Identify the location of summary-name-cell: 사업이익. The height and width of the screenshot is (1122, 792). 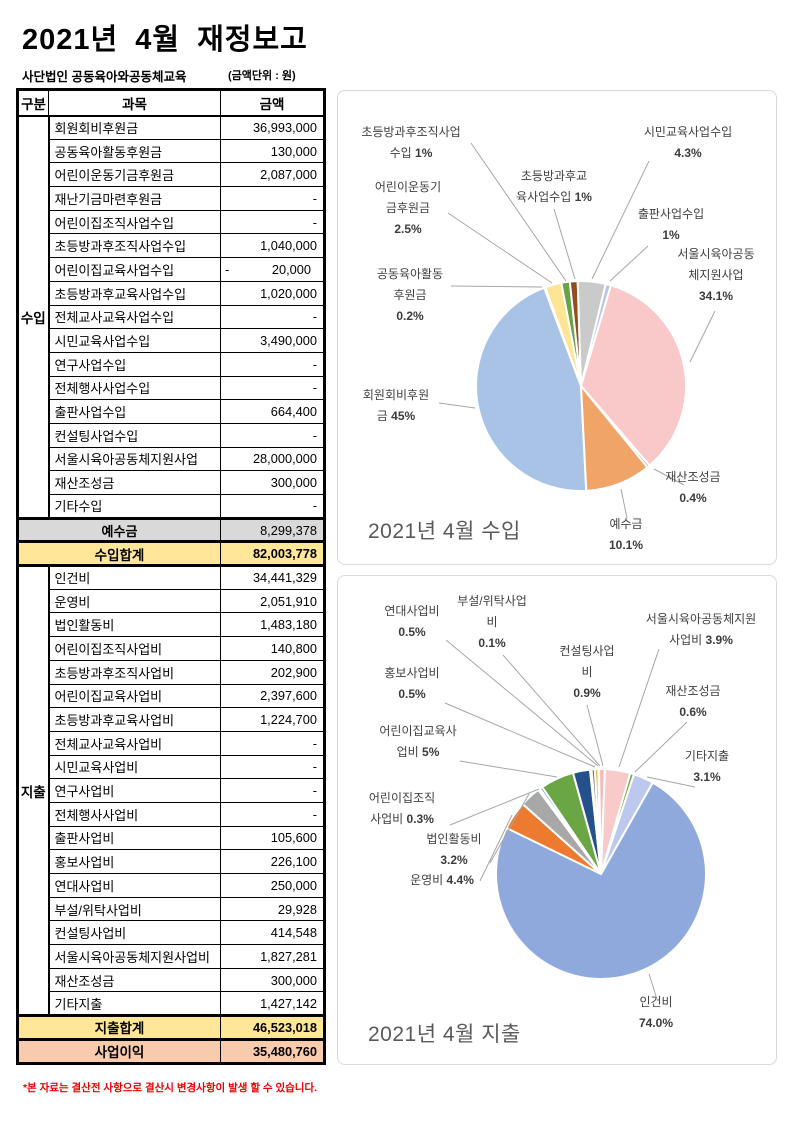
(119, 1051).